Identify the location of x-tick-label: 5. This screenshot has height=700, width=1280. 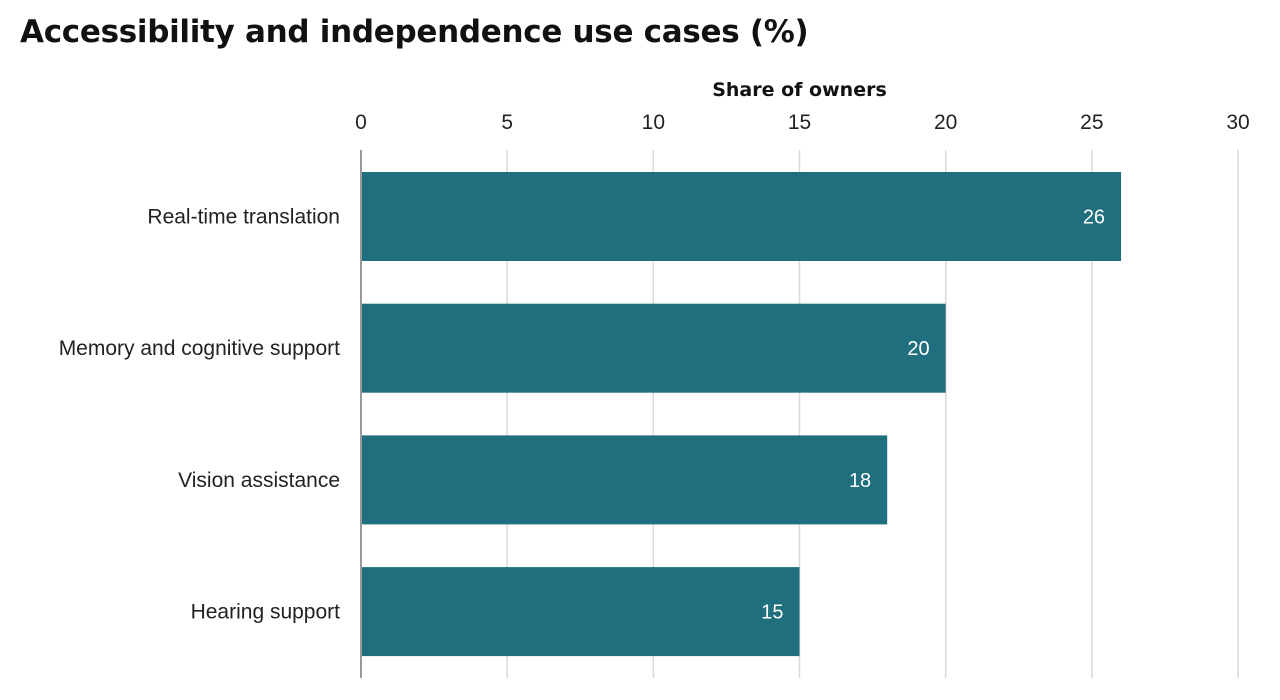
(507, 122).